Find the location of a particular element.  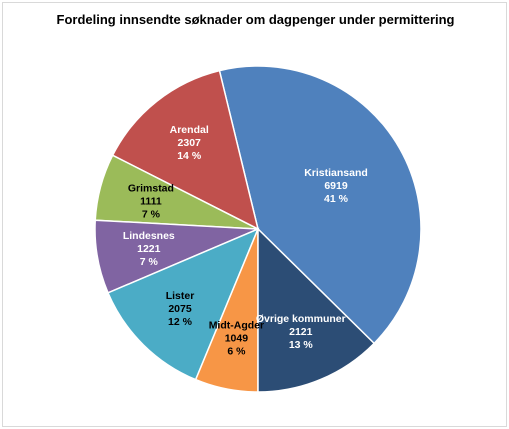

data-label-ovrige-kommuner-percent: 13 % is located at coordinates (301, 345).